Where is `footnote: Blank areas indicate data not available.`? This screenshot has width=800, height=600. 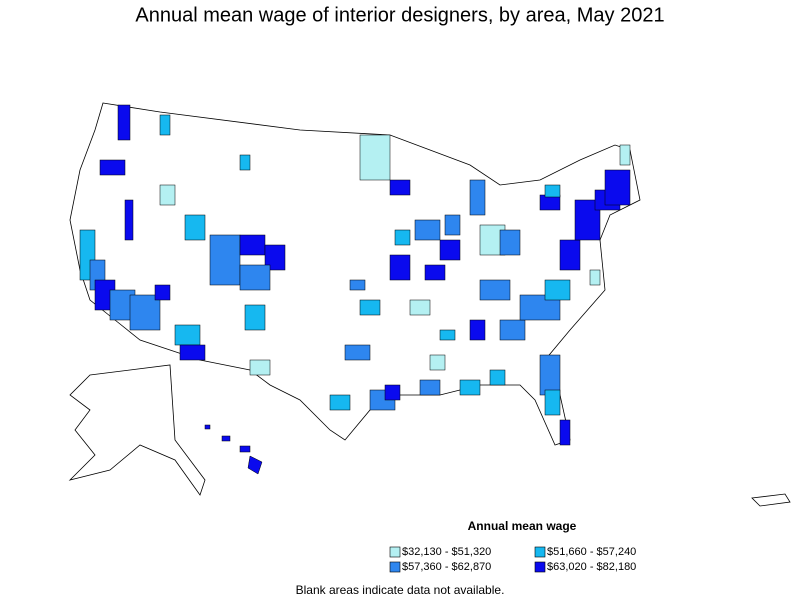 footnote: Blank areas indicate data not available. is located at coordinates (400, 590).